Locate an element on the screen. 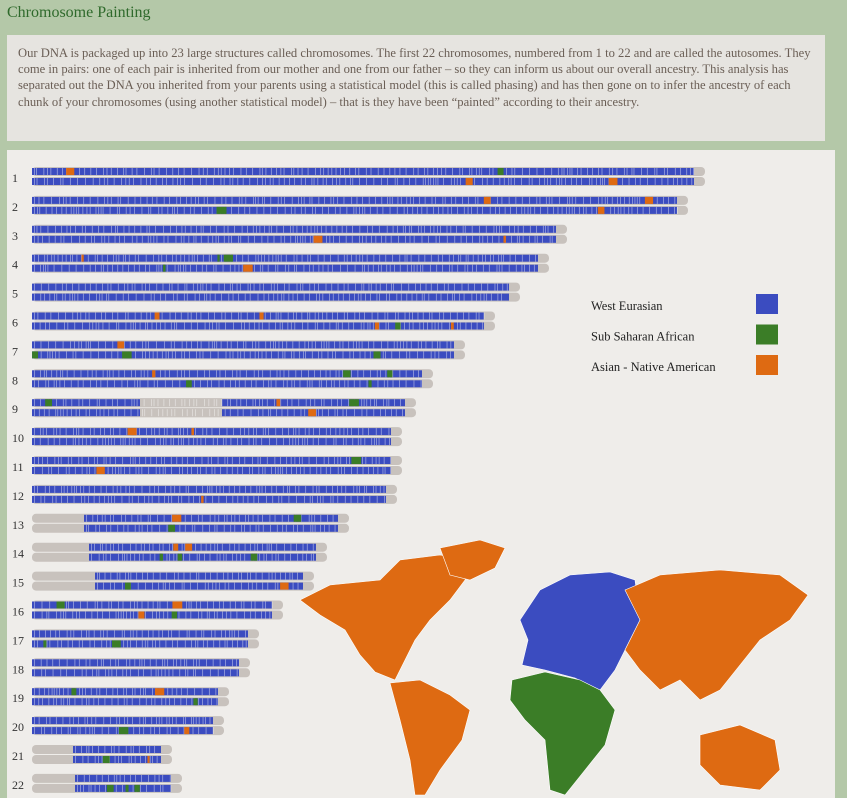 The height and width of the screenshot is (798, 847). chromosome-label: 15 is located at coordinates (18, 583).